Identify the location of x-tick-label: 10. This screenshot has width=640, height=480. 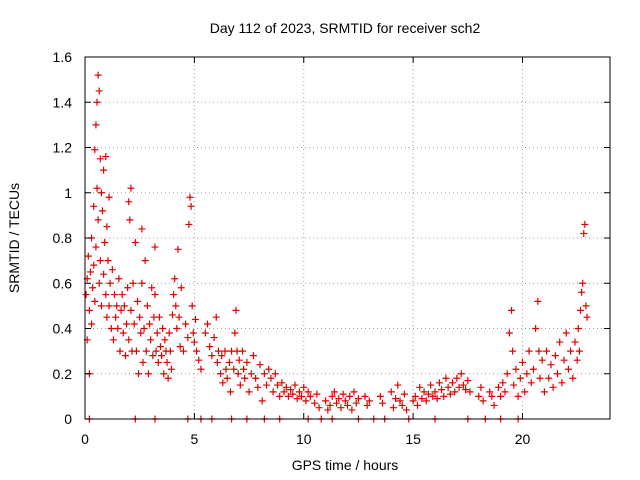
(304, 439).